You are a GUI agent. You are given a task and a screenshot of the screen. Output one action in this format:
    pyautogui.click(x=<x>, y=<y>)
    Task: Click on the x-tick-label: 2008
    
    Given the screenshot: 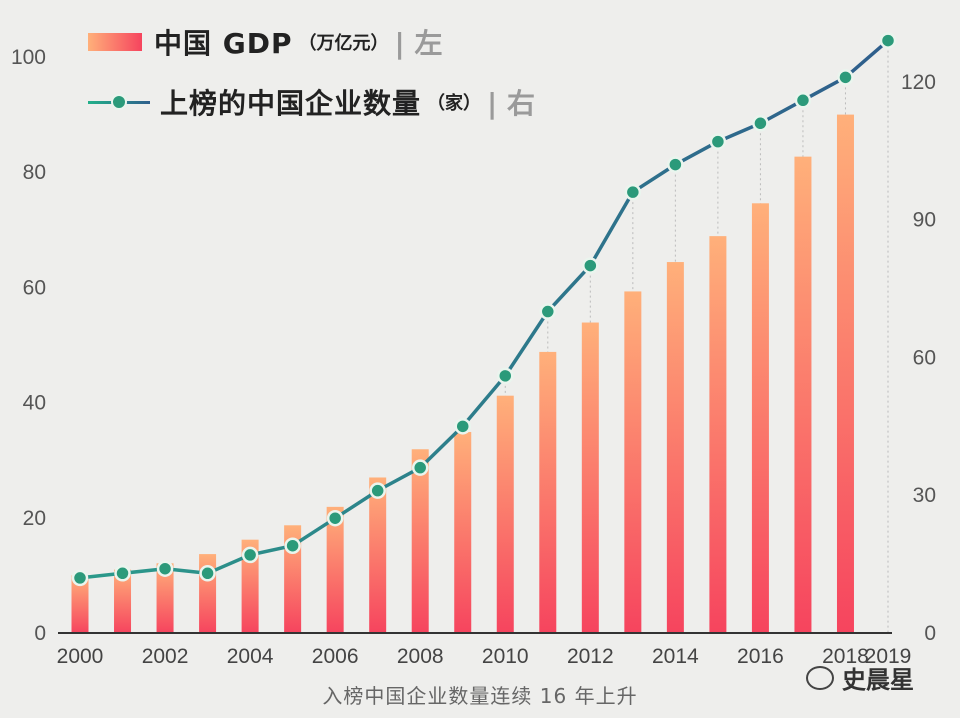 What is the action you would take?
    pyautogui.click(x=420, y=656)
    